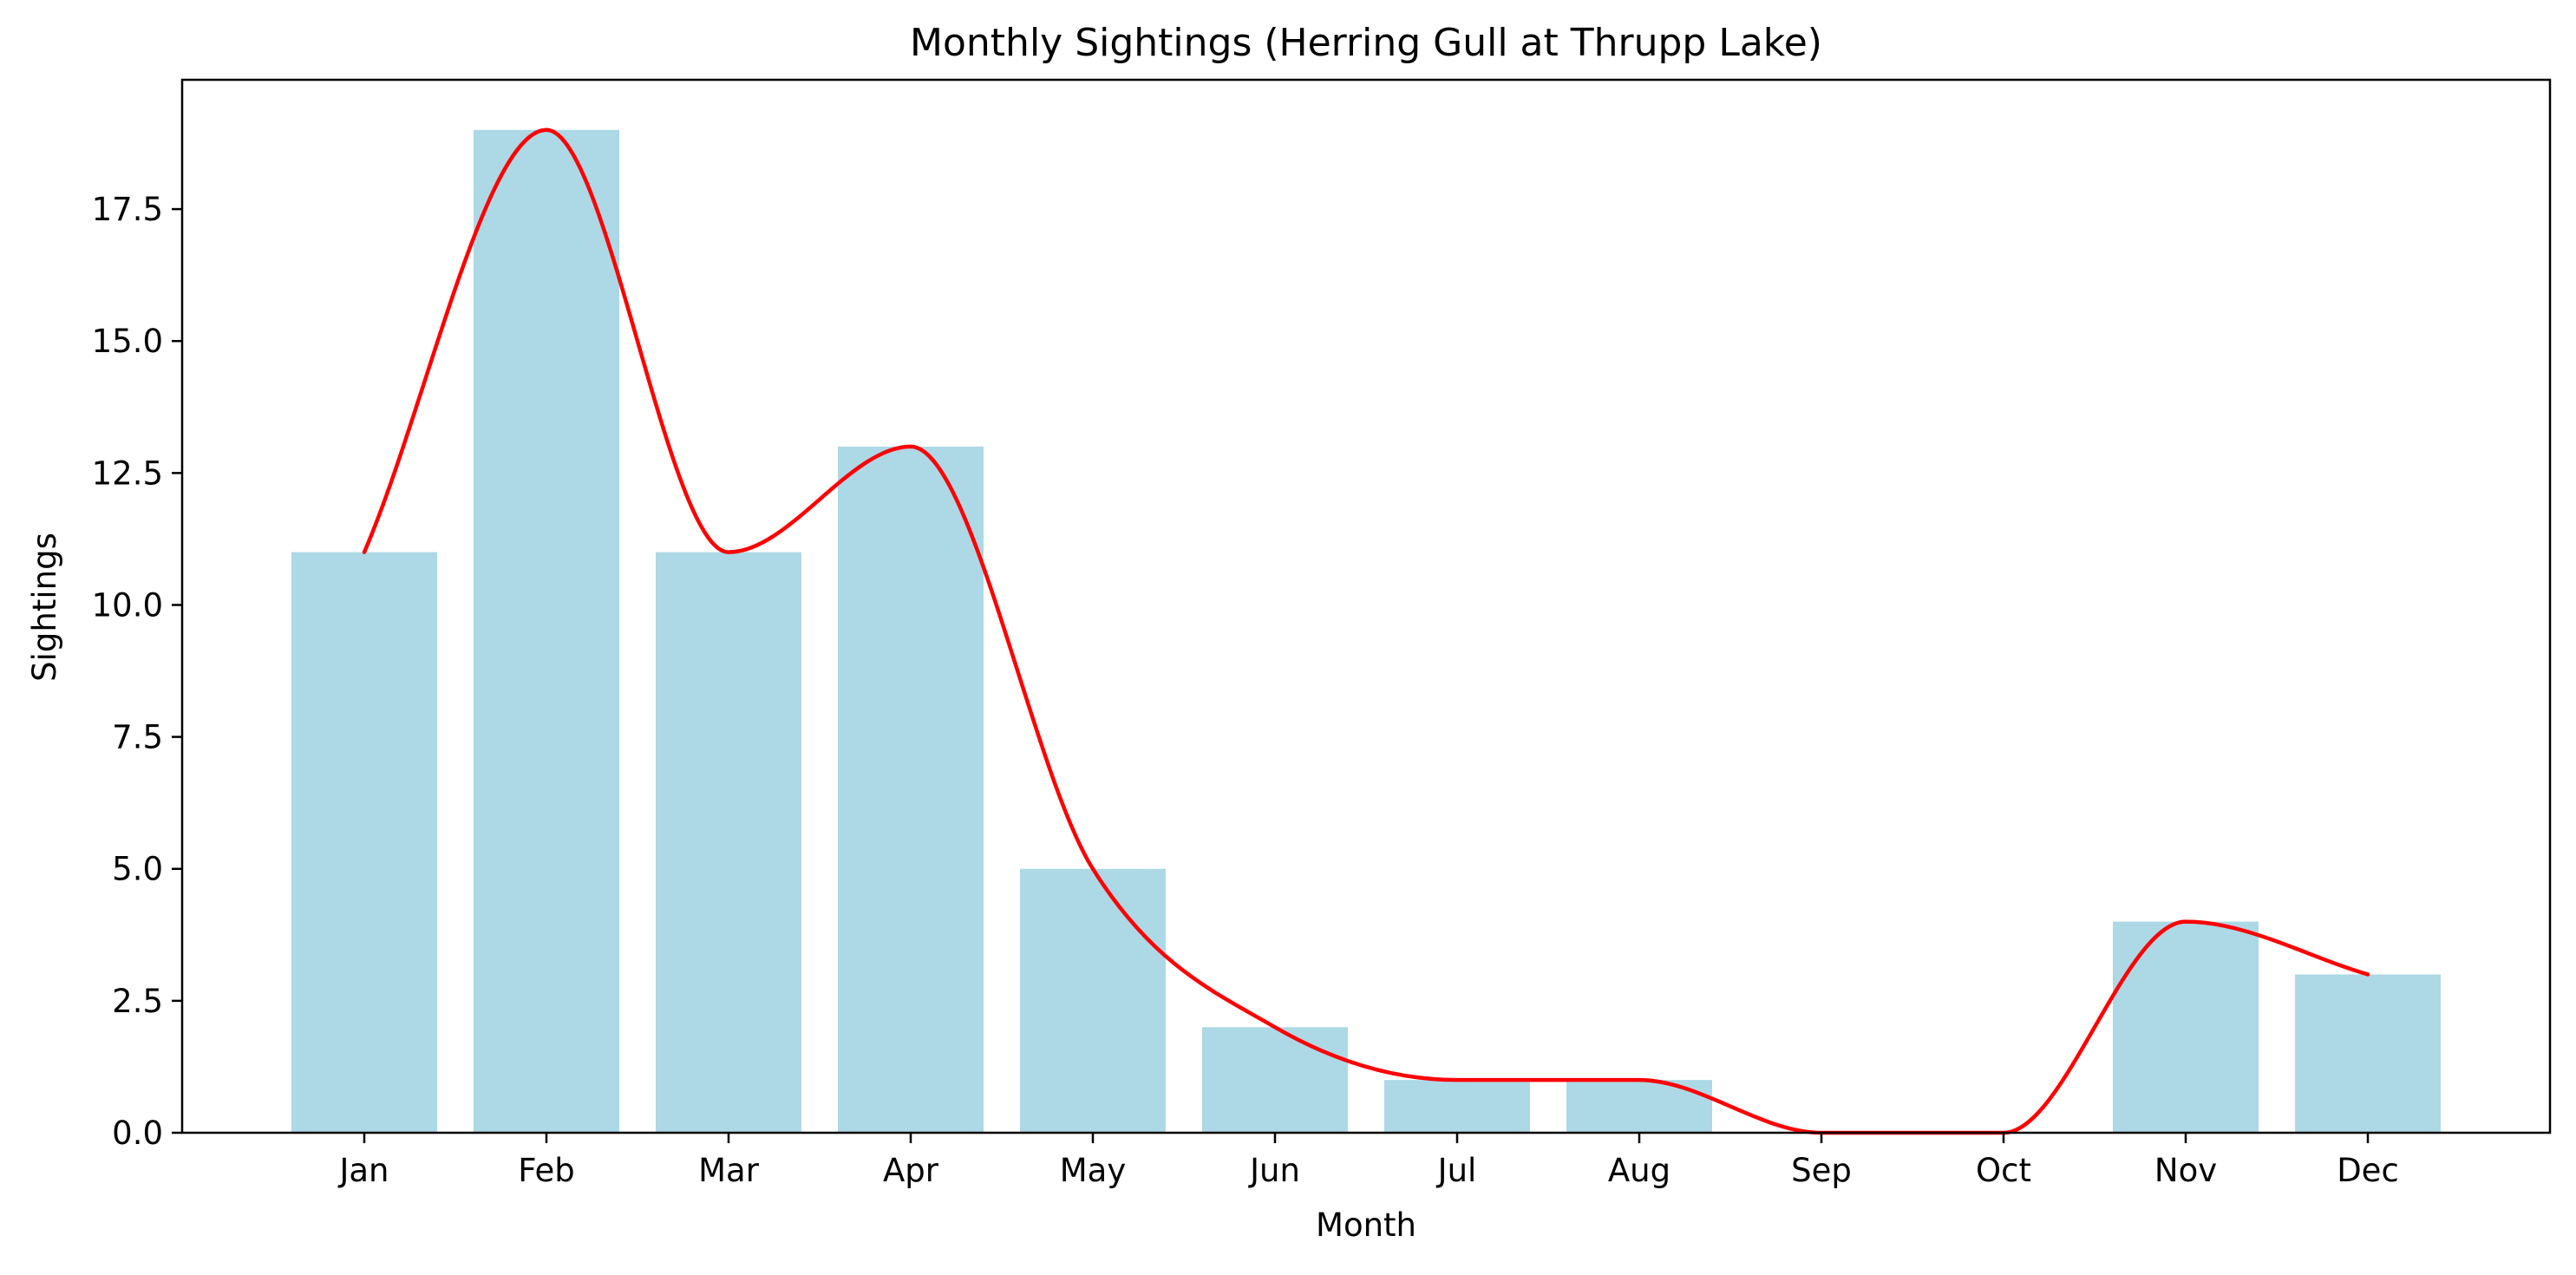  Describe the element at coordinates (137, 1133) in the screenshot. I see `y-tick-label: 0.0` at that location.